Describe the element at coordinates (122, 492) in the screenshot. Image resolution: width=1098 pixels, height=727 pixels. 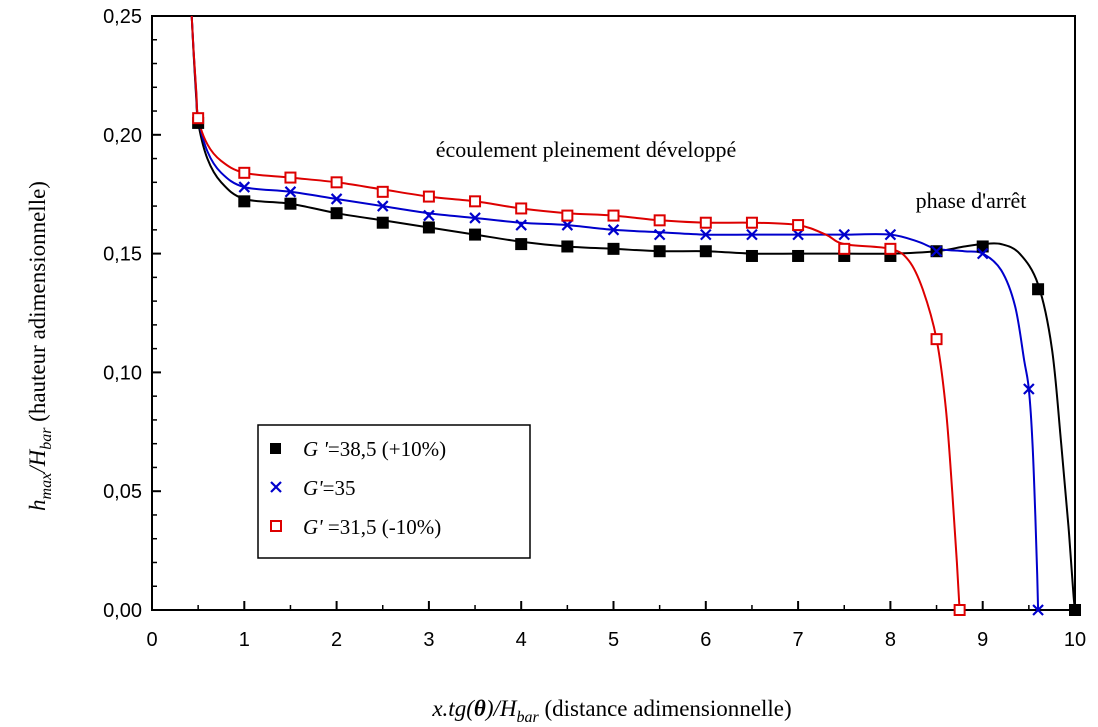
I see `y-tick-label: 0,05` at that location.